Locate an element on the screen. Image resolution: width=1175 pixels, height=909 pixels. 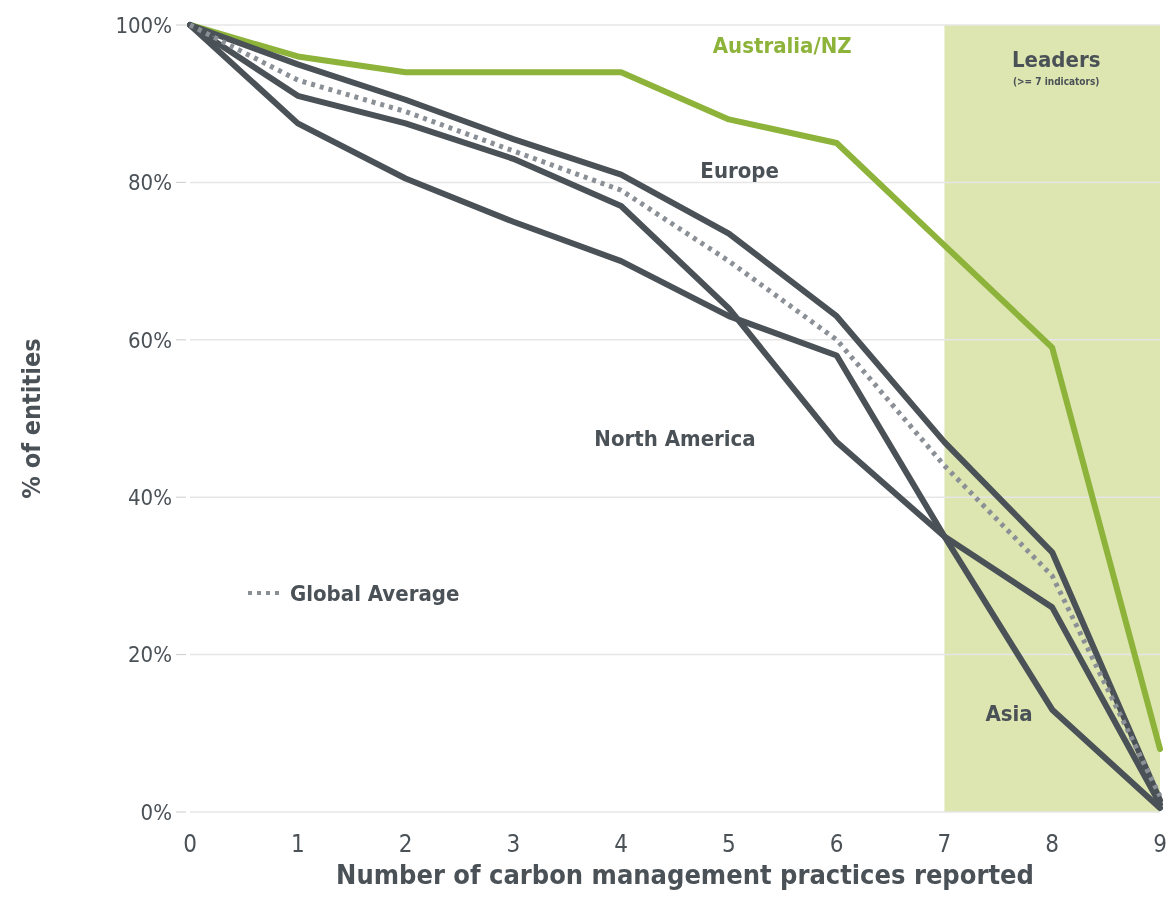
legend-label: Global Average is located at coordinates (375, 593).